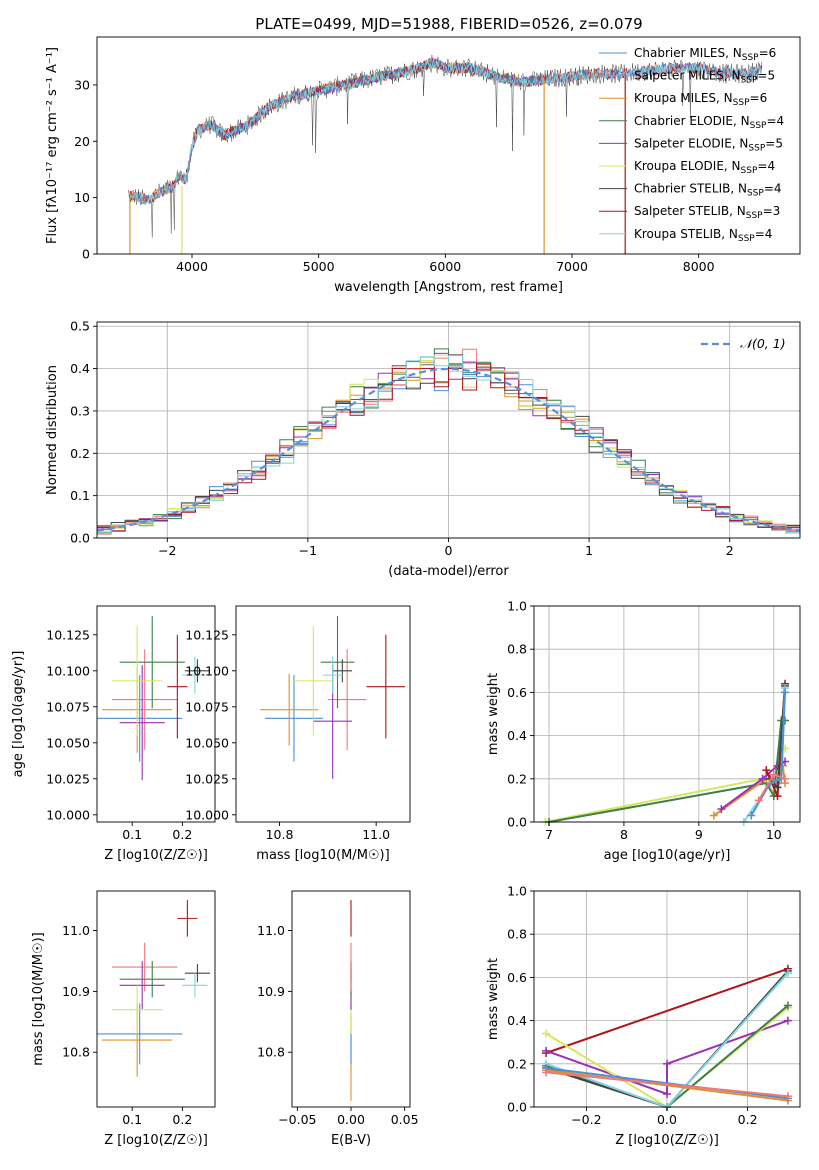 This screenshot has width=819, height=1170. Describe the element at coordinates (297, 1119) in the screenshot. I see `x-tick-label: −0.05` at that location.